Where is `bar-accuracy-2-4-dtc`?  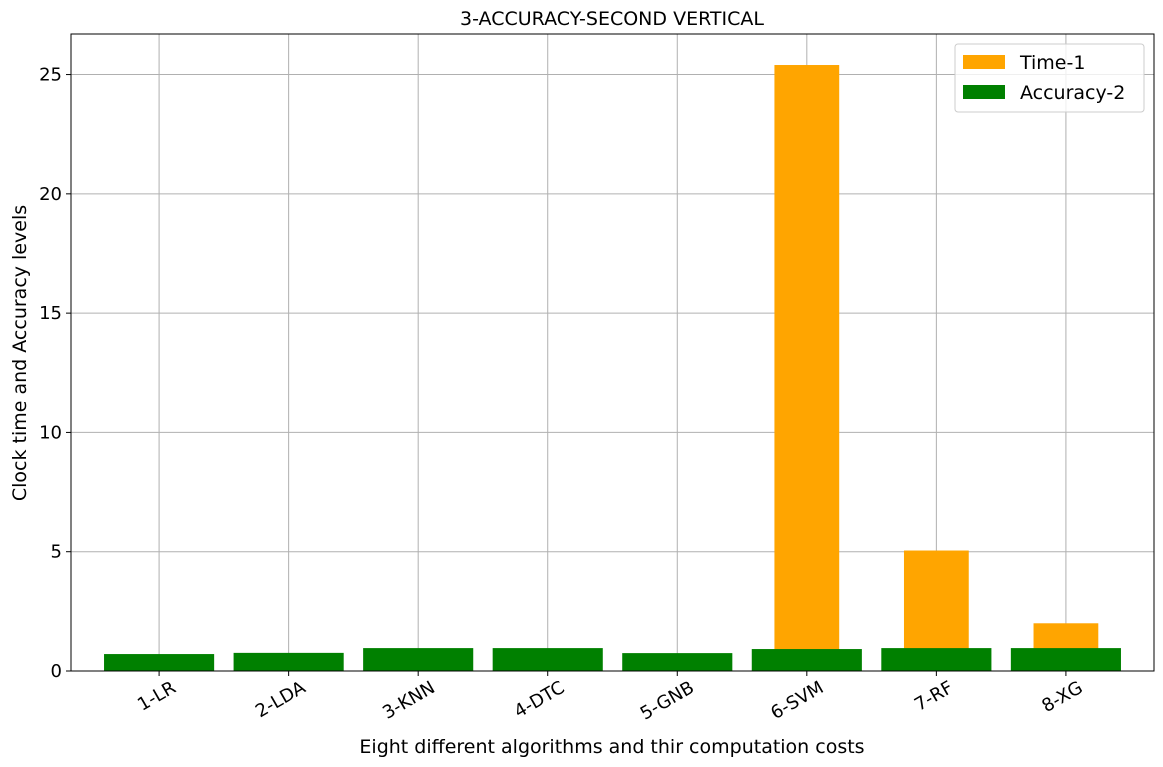
bar-accuracy-2-4-dtc is located at coordinates (547, 659).